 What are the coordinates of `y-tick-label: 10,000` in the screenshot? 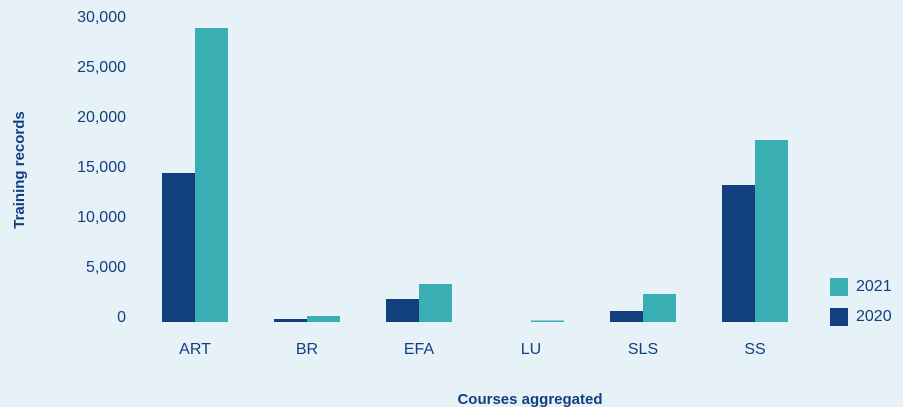 It's located at (101, 217).